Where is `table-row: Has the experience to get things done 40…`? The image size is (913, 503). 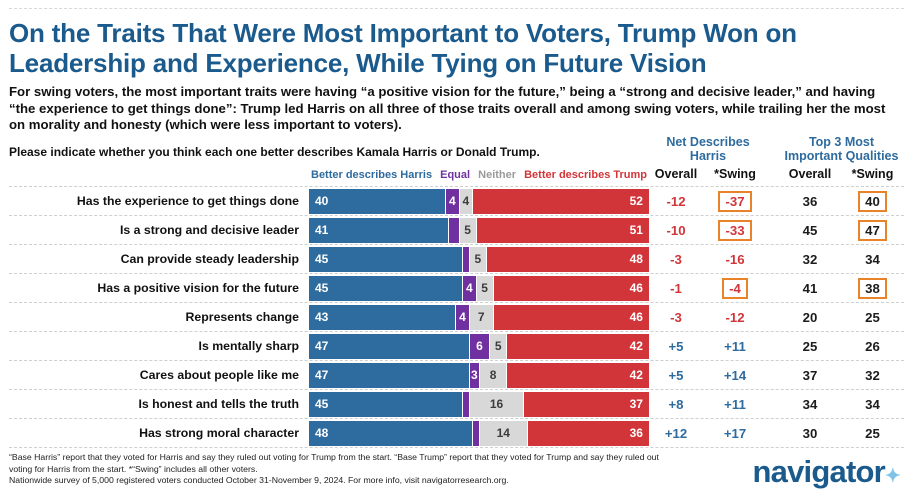 table-row: Has the experience to get things done 40… is located at coordinates (456, 202).